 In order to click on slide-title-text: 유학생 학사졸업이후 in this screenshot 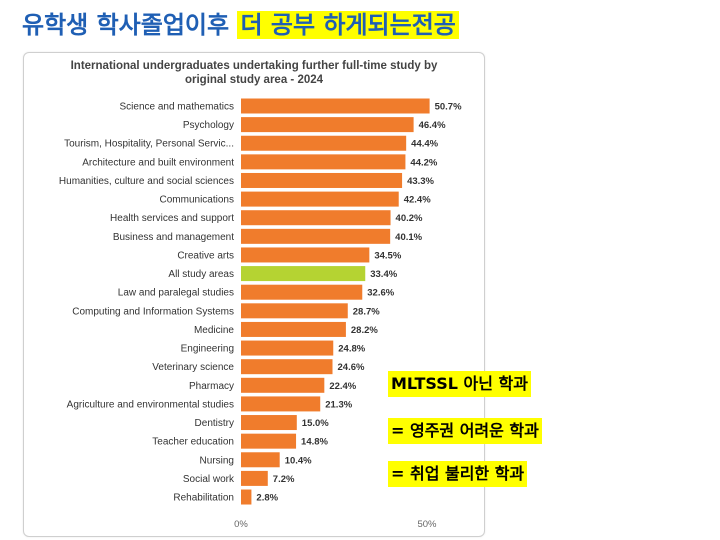, I will do `click(126, 25)`.